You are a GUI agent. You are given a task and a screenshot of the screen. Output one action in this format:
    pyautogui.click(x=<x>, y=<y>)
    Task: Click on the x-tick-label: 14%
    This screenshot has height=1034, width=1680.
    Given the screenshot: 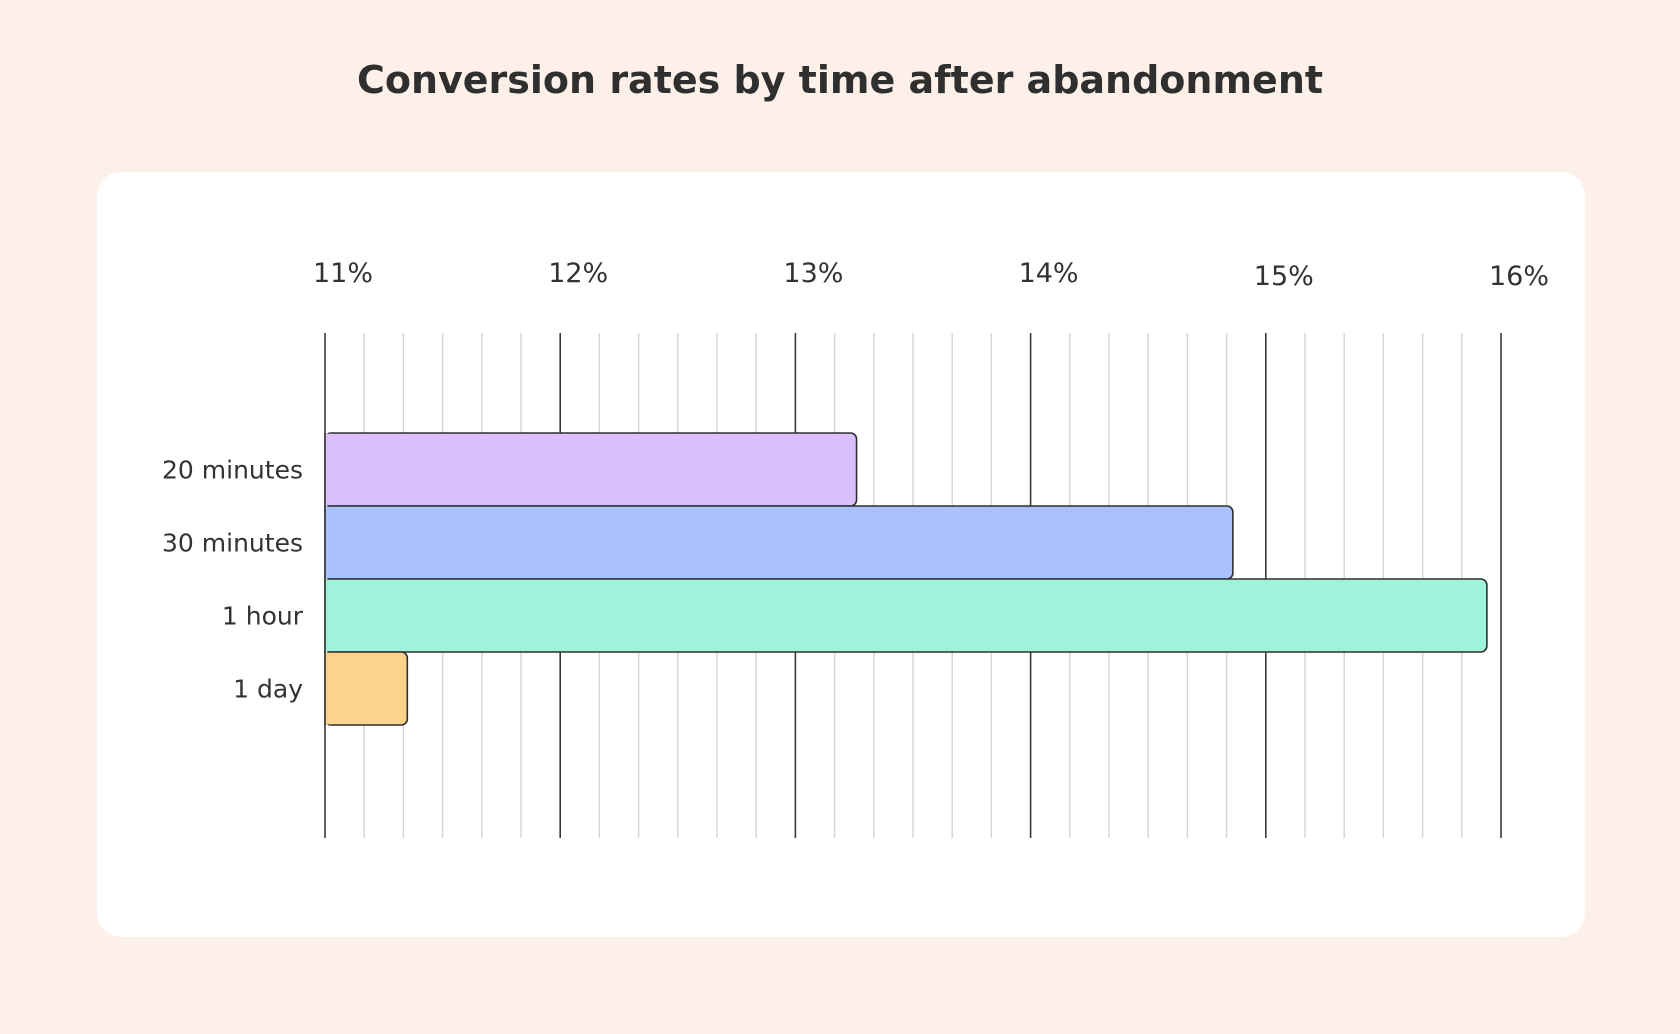 What is the action you would take?
    pyautogui.click(x=1049, y=273)
    